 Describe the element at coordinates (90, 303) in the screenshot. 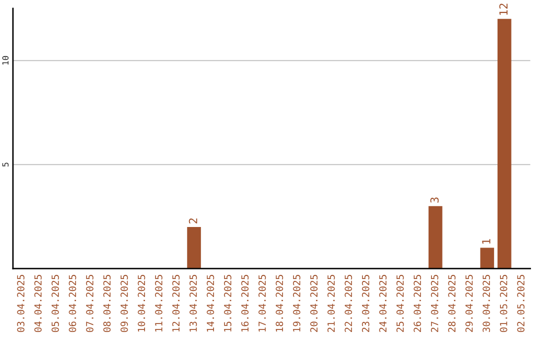

I see `x-tick-label: 07.04.2025` at that location.